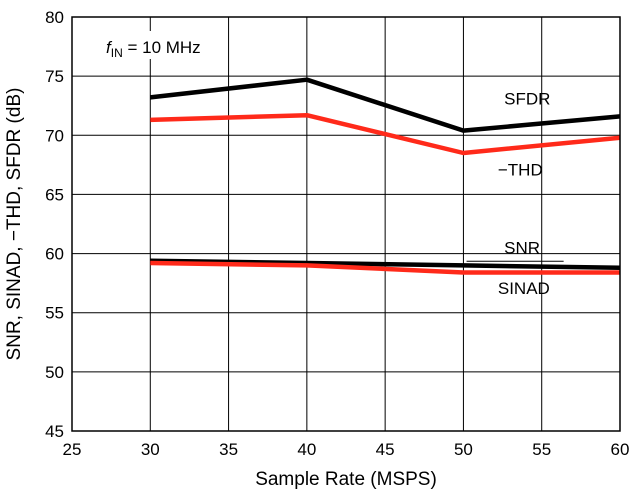 Image resolution: width=634 pixels, height=495 pixels. What do you see at coordinates (54, 76) in the screenshot?
I see `y-tick-label: 75` at bounding box center [54, 76].